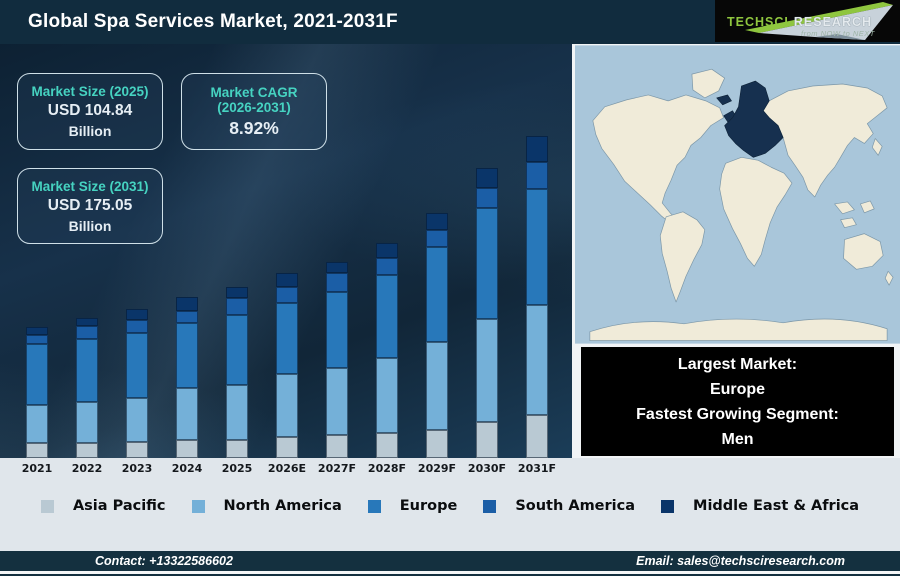 This screenshot has width=900, height=576. I want to click on legend-item-europe: Europe, so click(412, 506).